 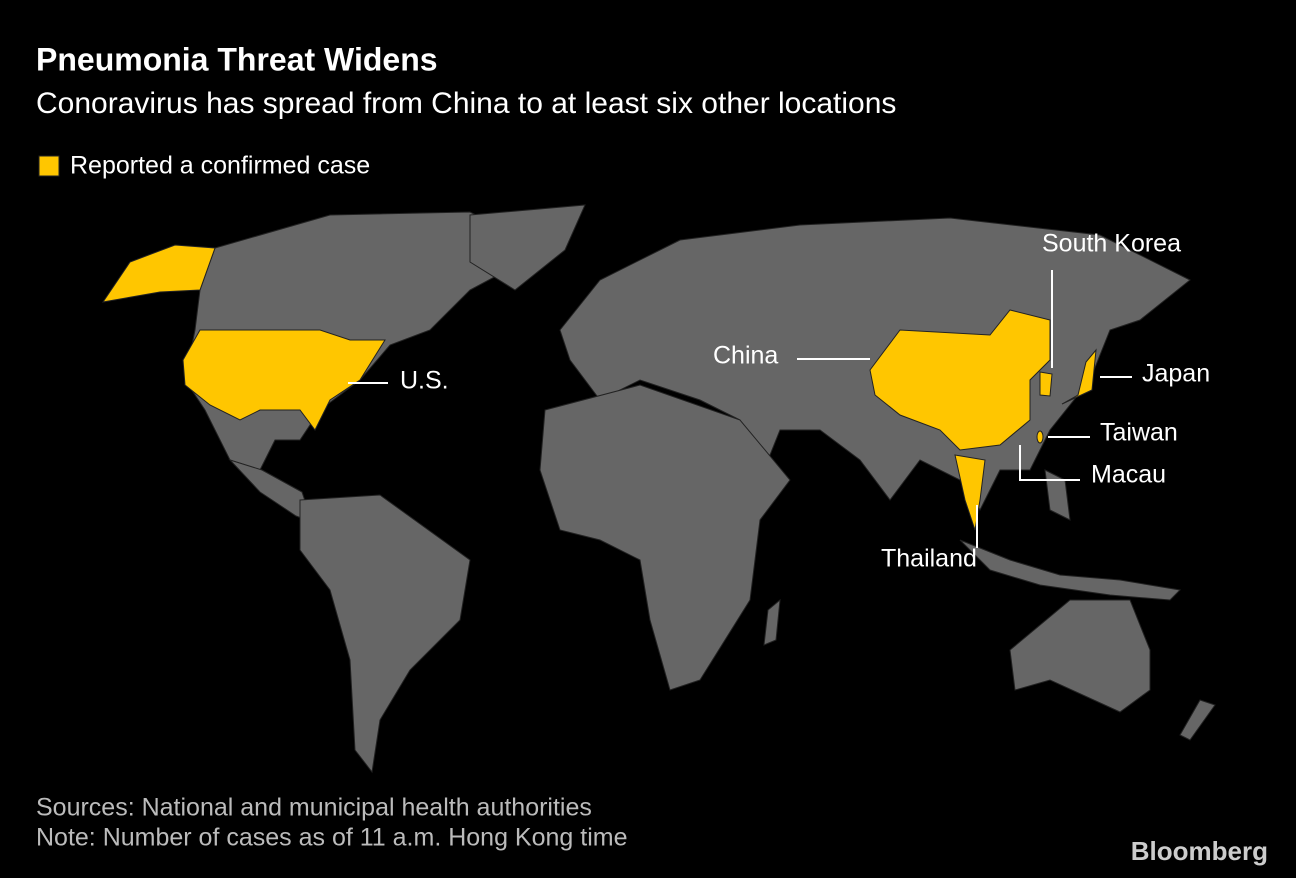 What do you see at coordinates (1046, 384) in the screenshot?
I see `south-korea` at bounding box center [1046, 384].